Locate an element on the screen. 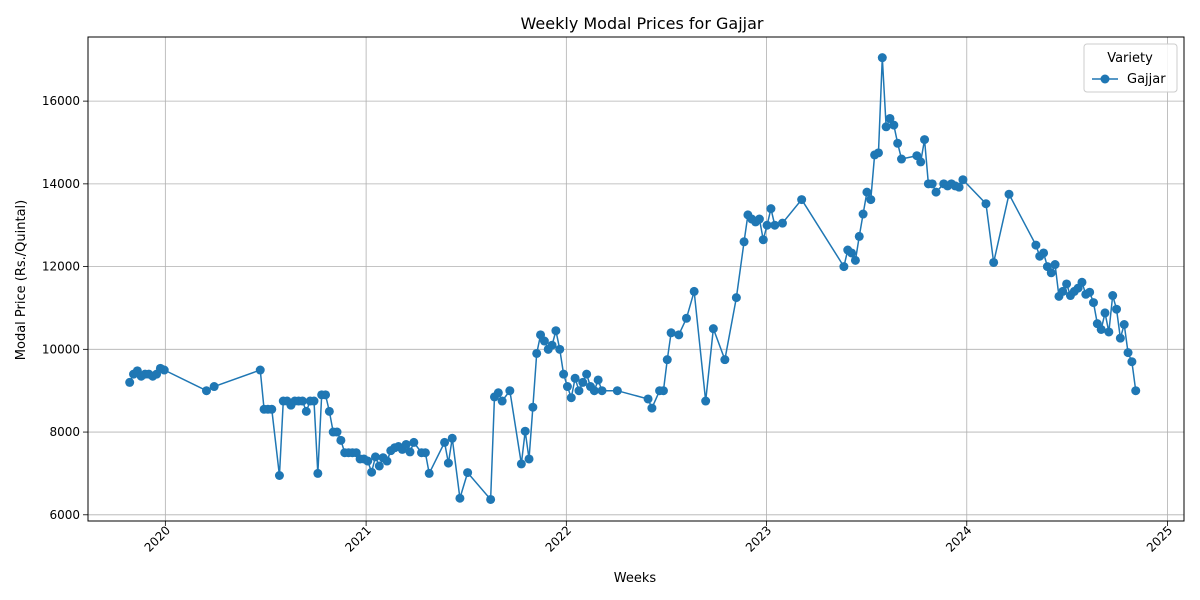 The image size is (1200, 600). x-tick-label: 2022 is located at coordinates (558, 538).